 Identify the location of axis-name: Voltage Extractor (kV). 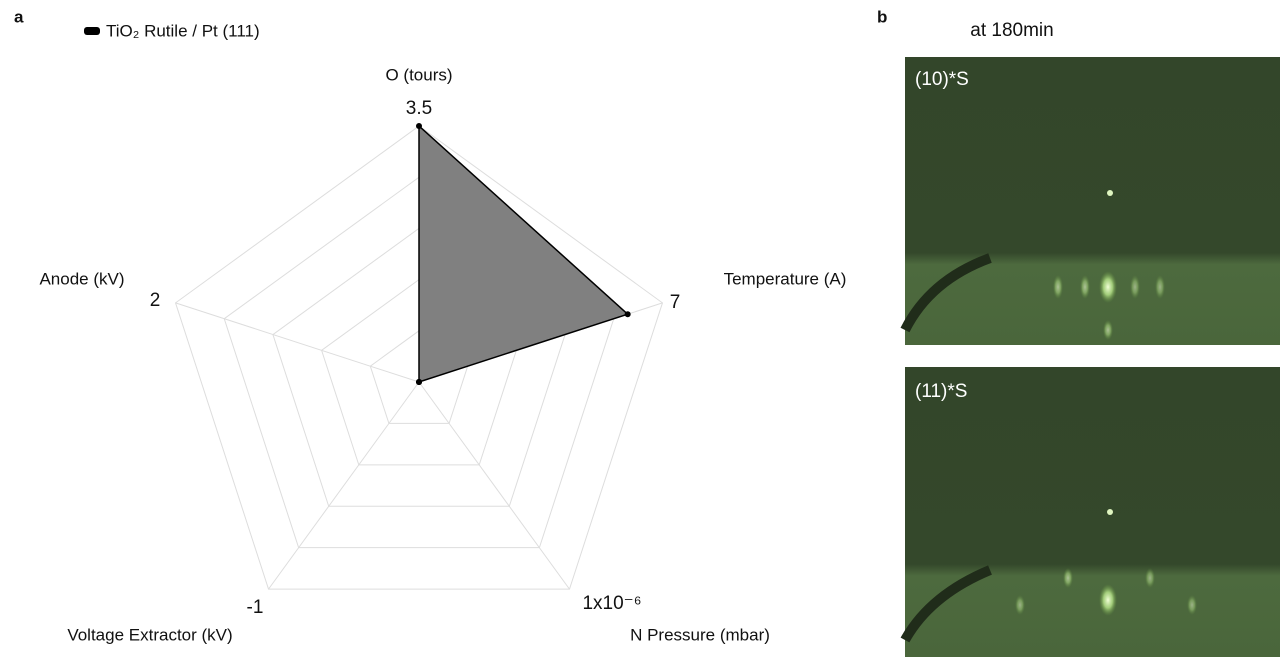
(149, 634).